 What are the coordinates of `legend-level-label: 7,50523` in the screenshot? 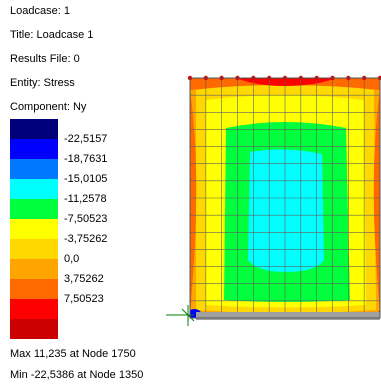 It's located at (84, 299).